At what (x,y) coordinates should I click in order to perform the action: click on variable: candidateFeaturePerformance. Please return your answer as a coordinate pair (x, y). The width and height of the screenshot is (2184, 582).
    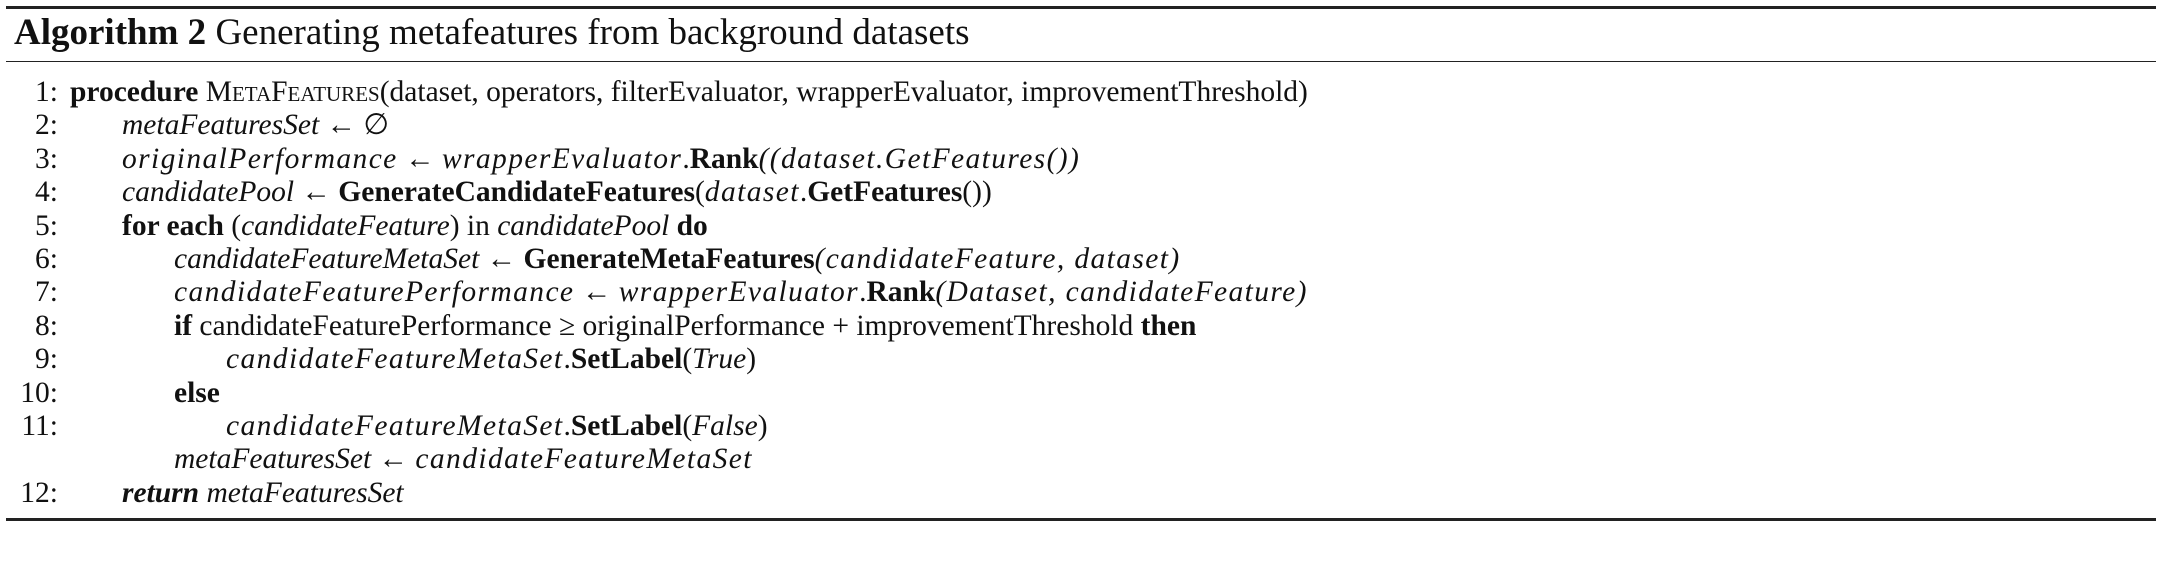
    Looking at the image, I should click on (374, 292).